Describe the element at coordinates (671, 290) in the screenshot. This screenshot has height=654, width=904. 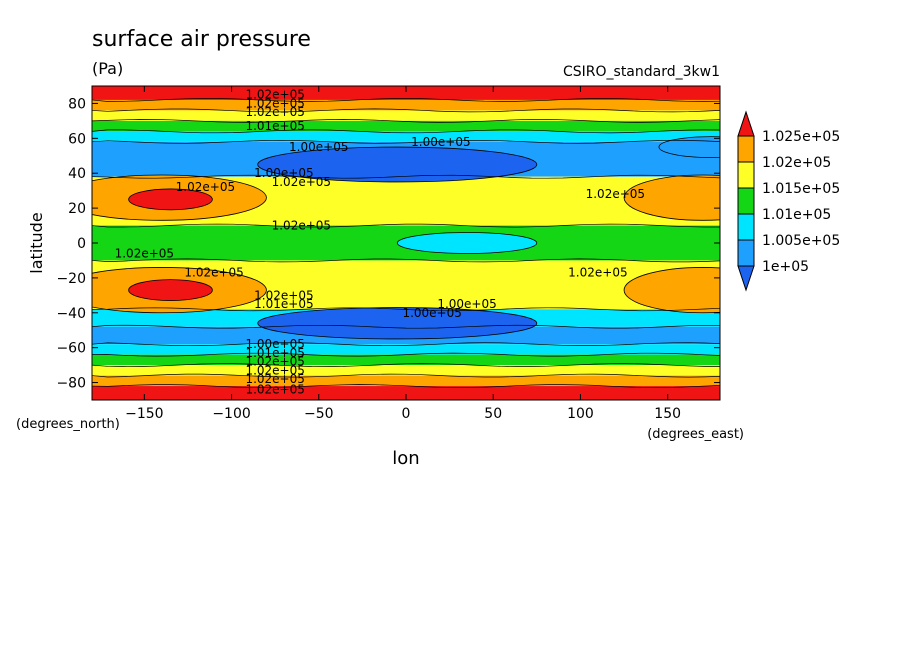
I see `sh-subtropical-high-east` at that location.